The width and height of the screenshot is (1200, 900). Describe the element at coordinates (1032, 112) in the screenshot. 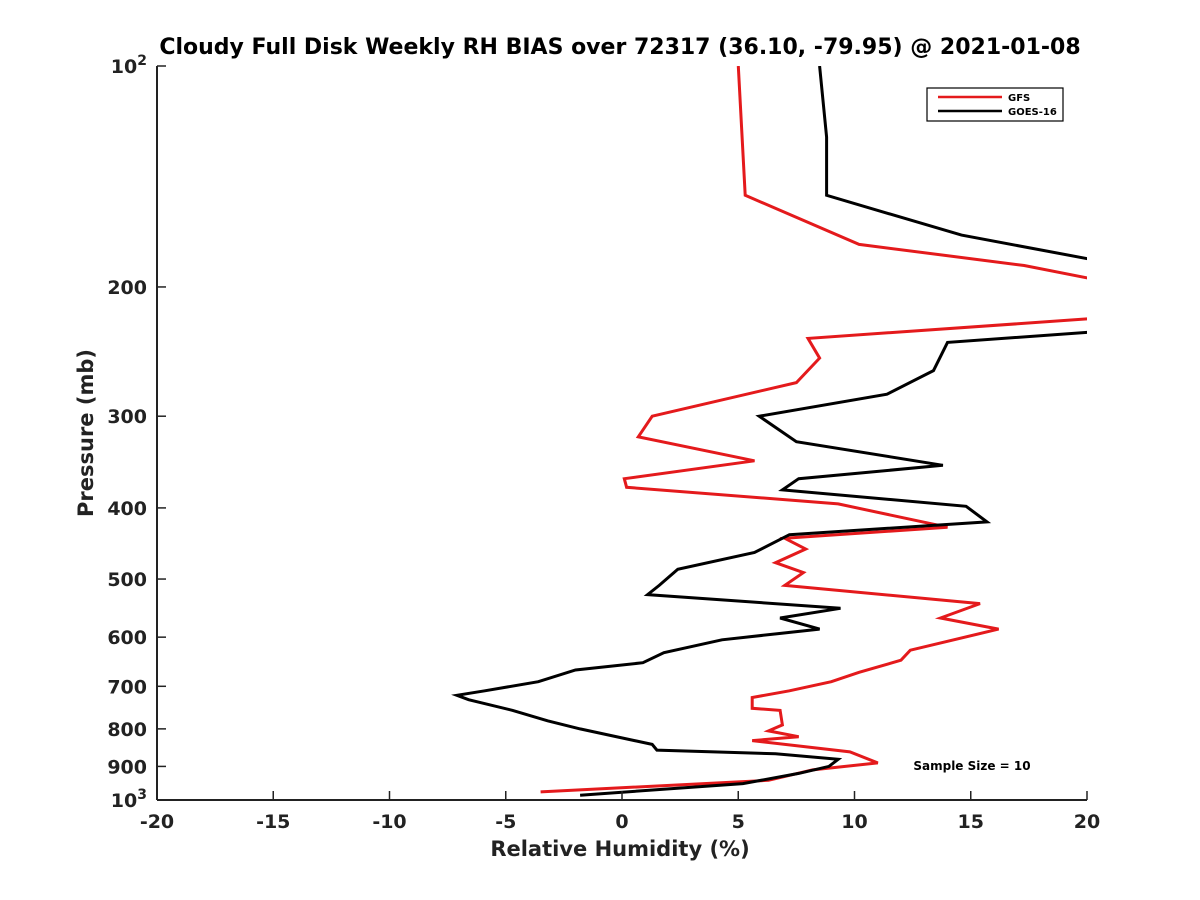

I see `legend-label-goes16: GOES-16` at that location.